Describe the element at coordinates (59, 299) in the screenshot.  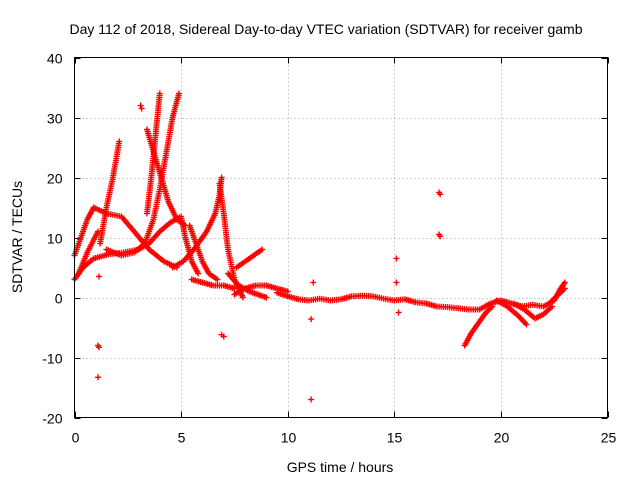
I see `y-tick-label: 0` at that location.